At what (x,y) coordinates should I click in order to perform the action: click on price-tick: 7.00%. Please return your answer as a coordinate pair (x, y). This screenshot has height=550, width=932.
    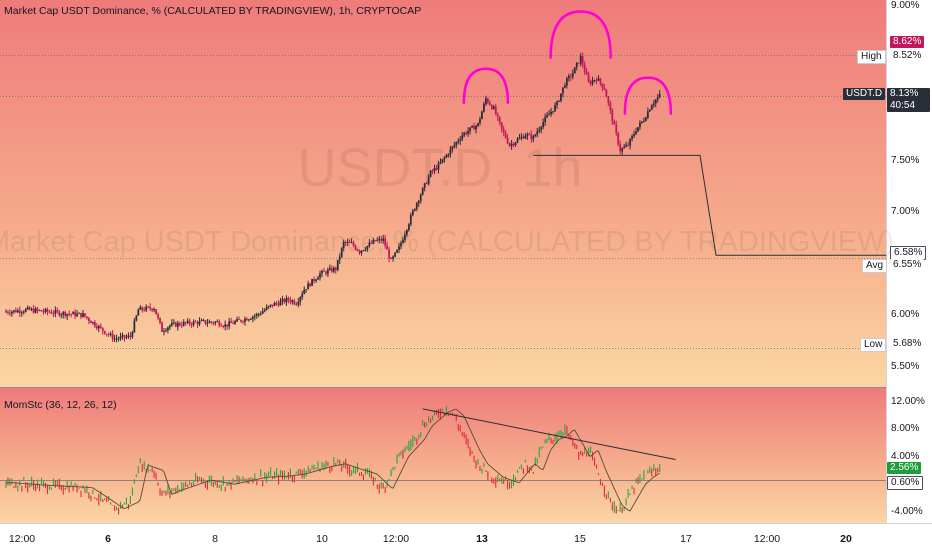
    Looking at the image, I should click on (905, 211).